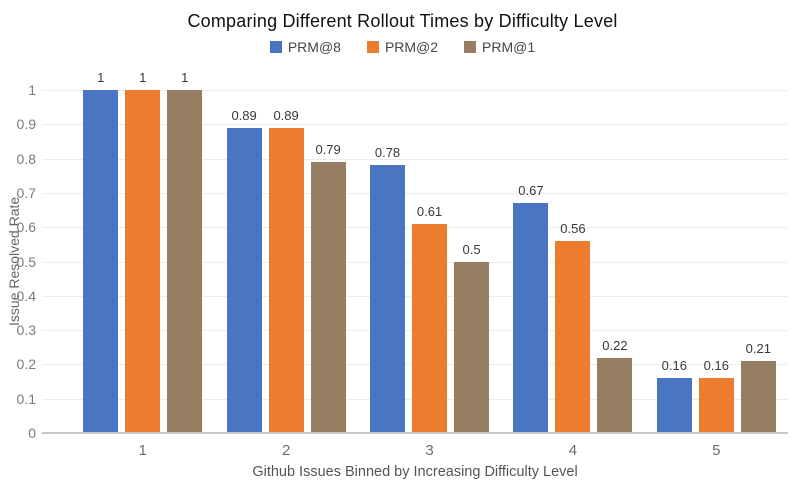 The width and height of the screenshot is (805, 500). I want to click on y-tick-label: 0.8, so click(26, 158).